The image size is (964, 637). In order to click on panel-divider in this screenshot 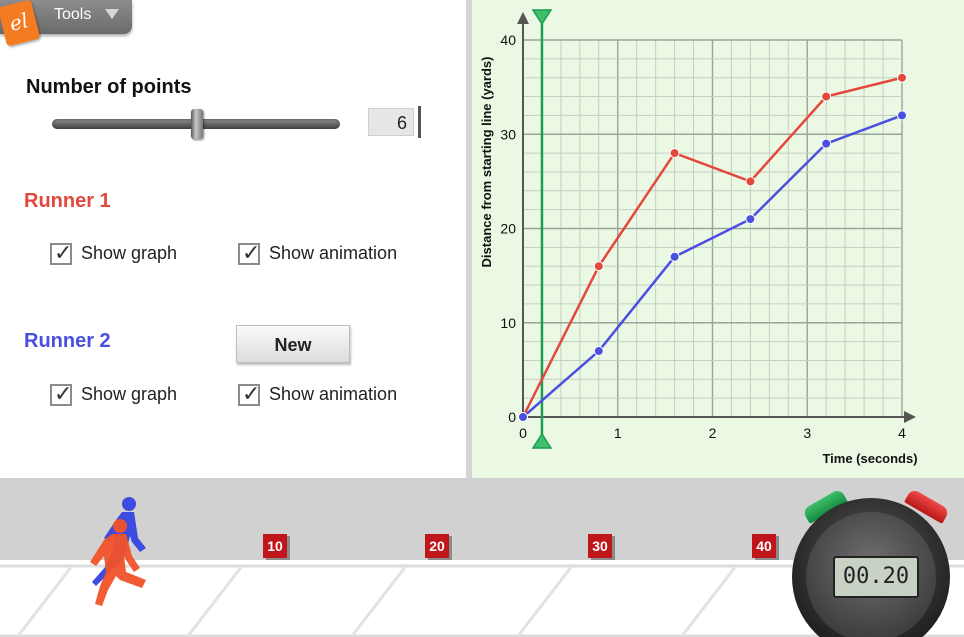, I will do `click(469, 239)`.